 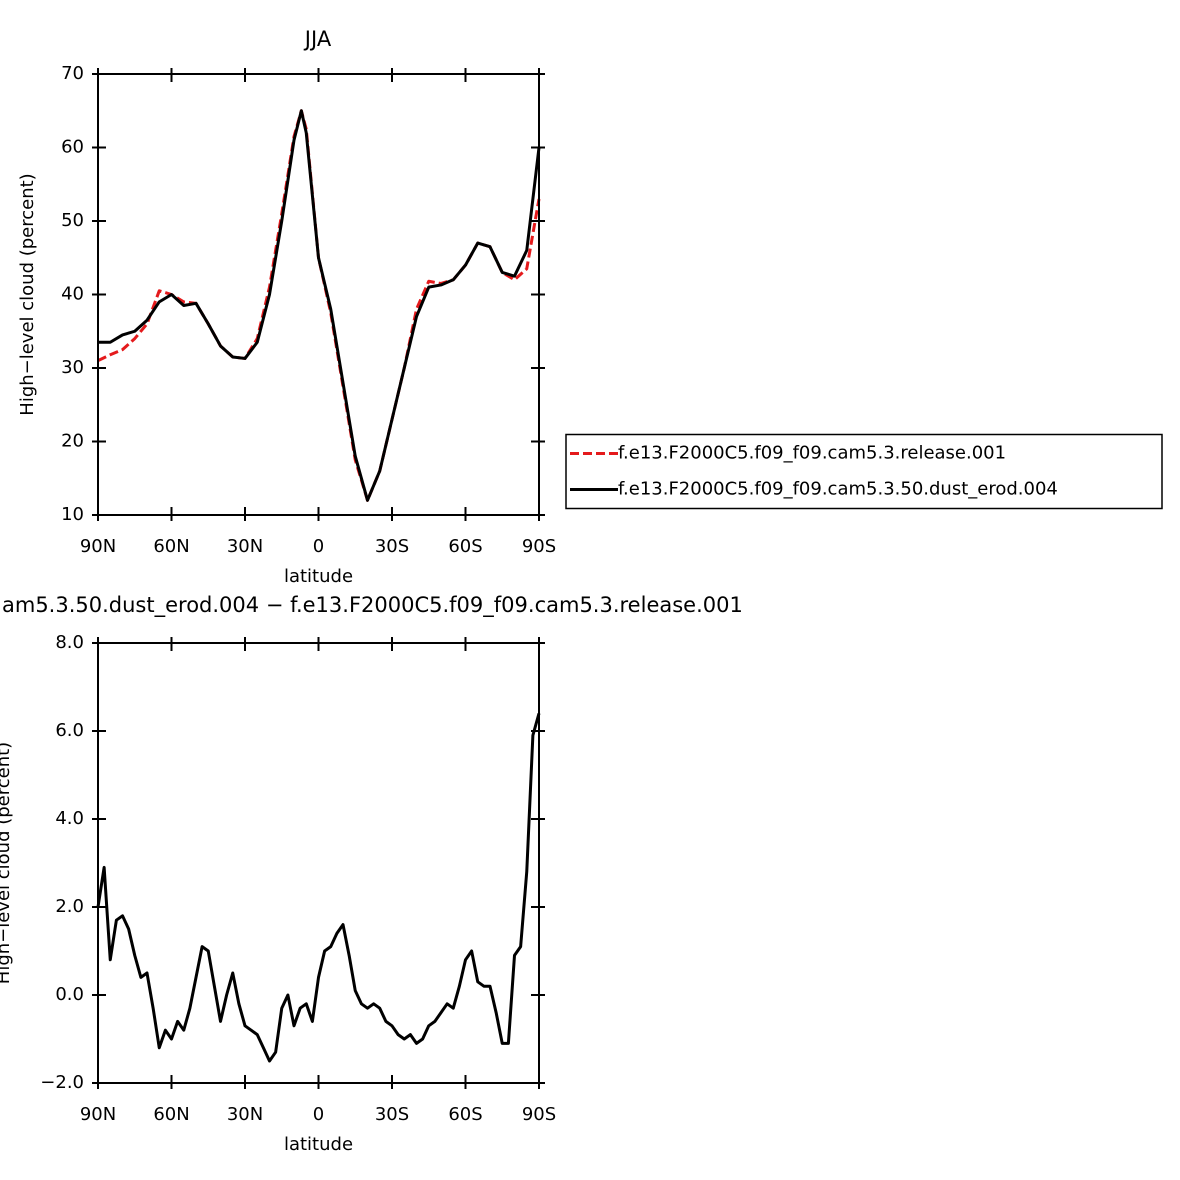 I want to click on y-tick-label: 30, so click(x=72, y=367).